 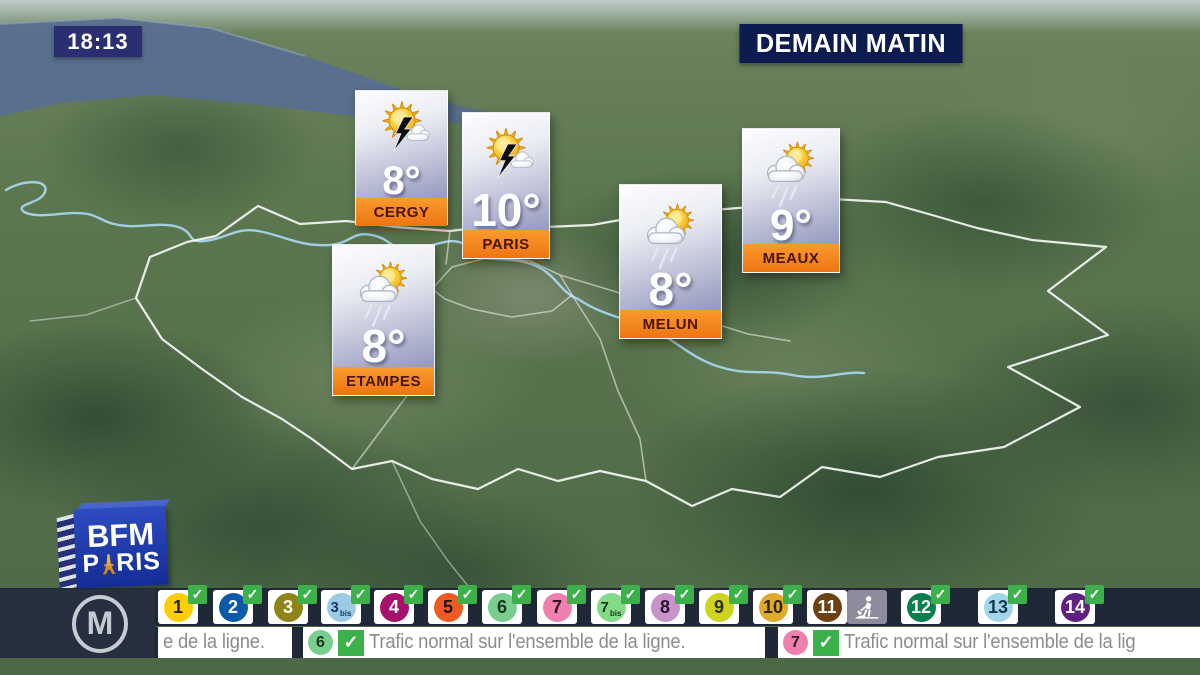 I want to click on roadworks-icon, so click(x=867, y=607).